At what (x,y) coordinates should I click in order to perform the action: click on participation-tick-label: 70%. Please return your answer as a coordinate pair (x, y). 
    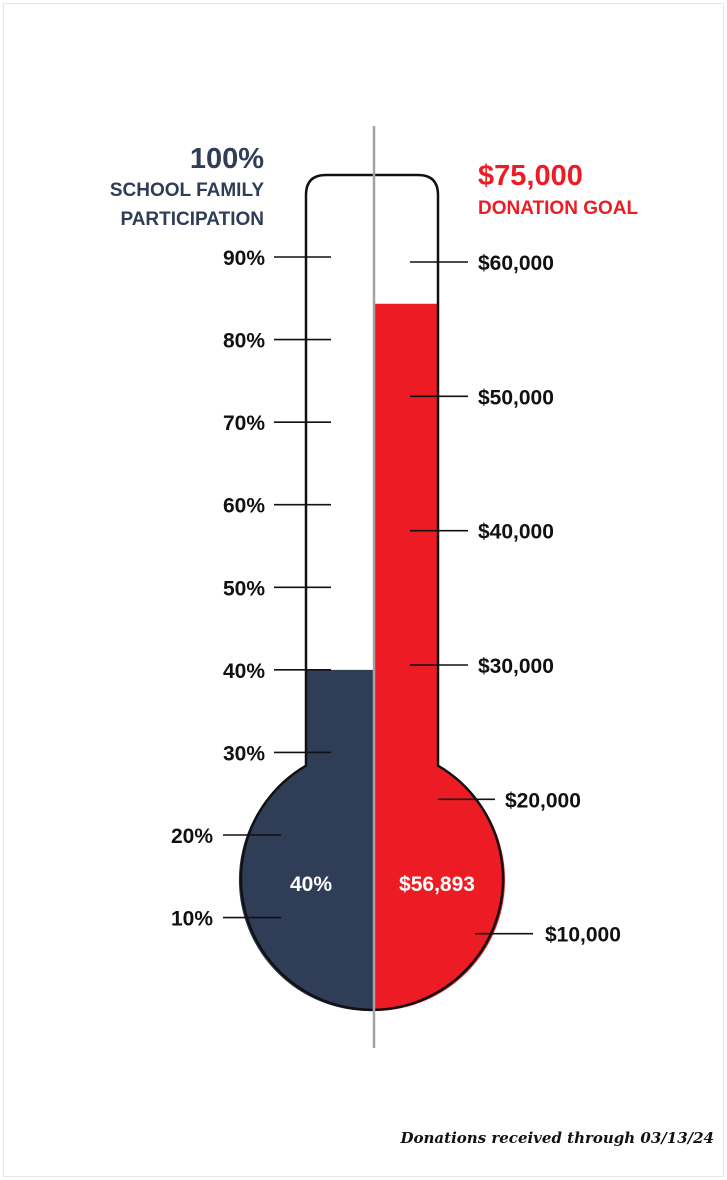
    Looking at the image, I should click on (244, 423).